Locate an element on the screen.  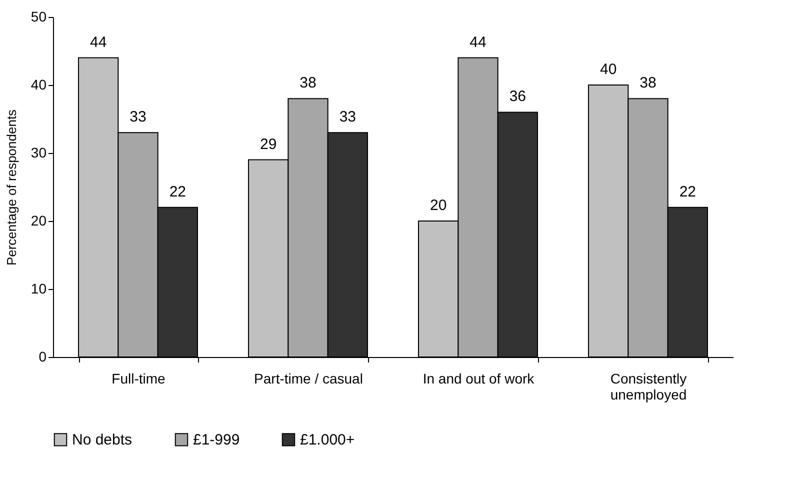
y-tick-label: 0 is located at coordinates (42, 356).